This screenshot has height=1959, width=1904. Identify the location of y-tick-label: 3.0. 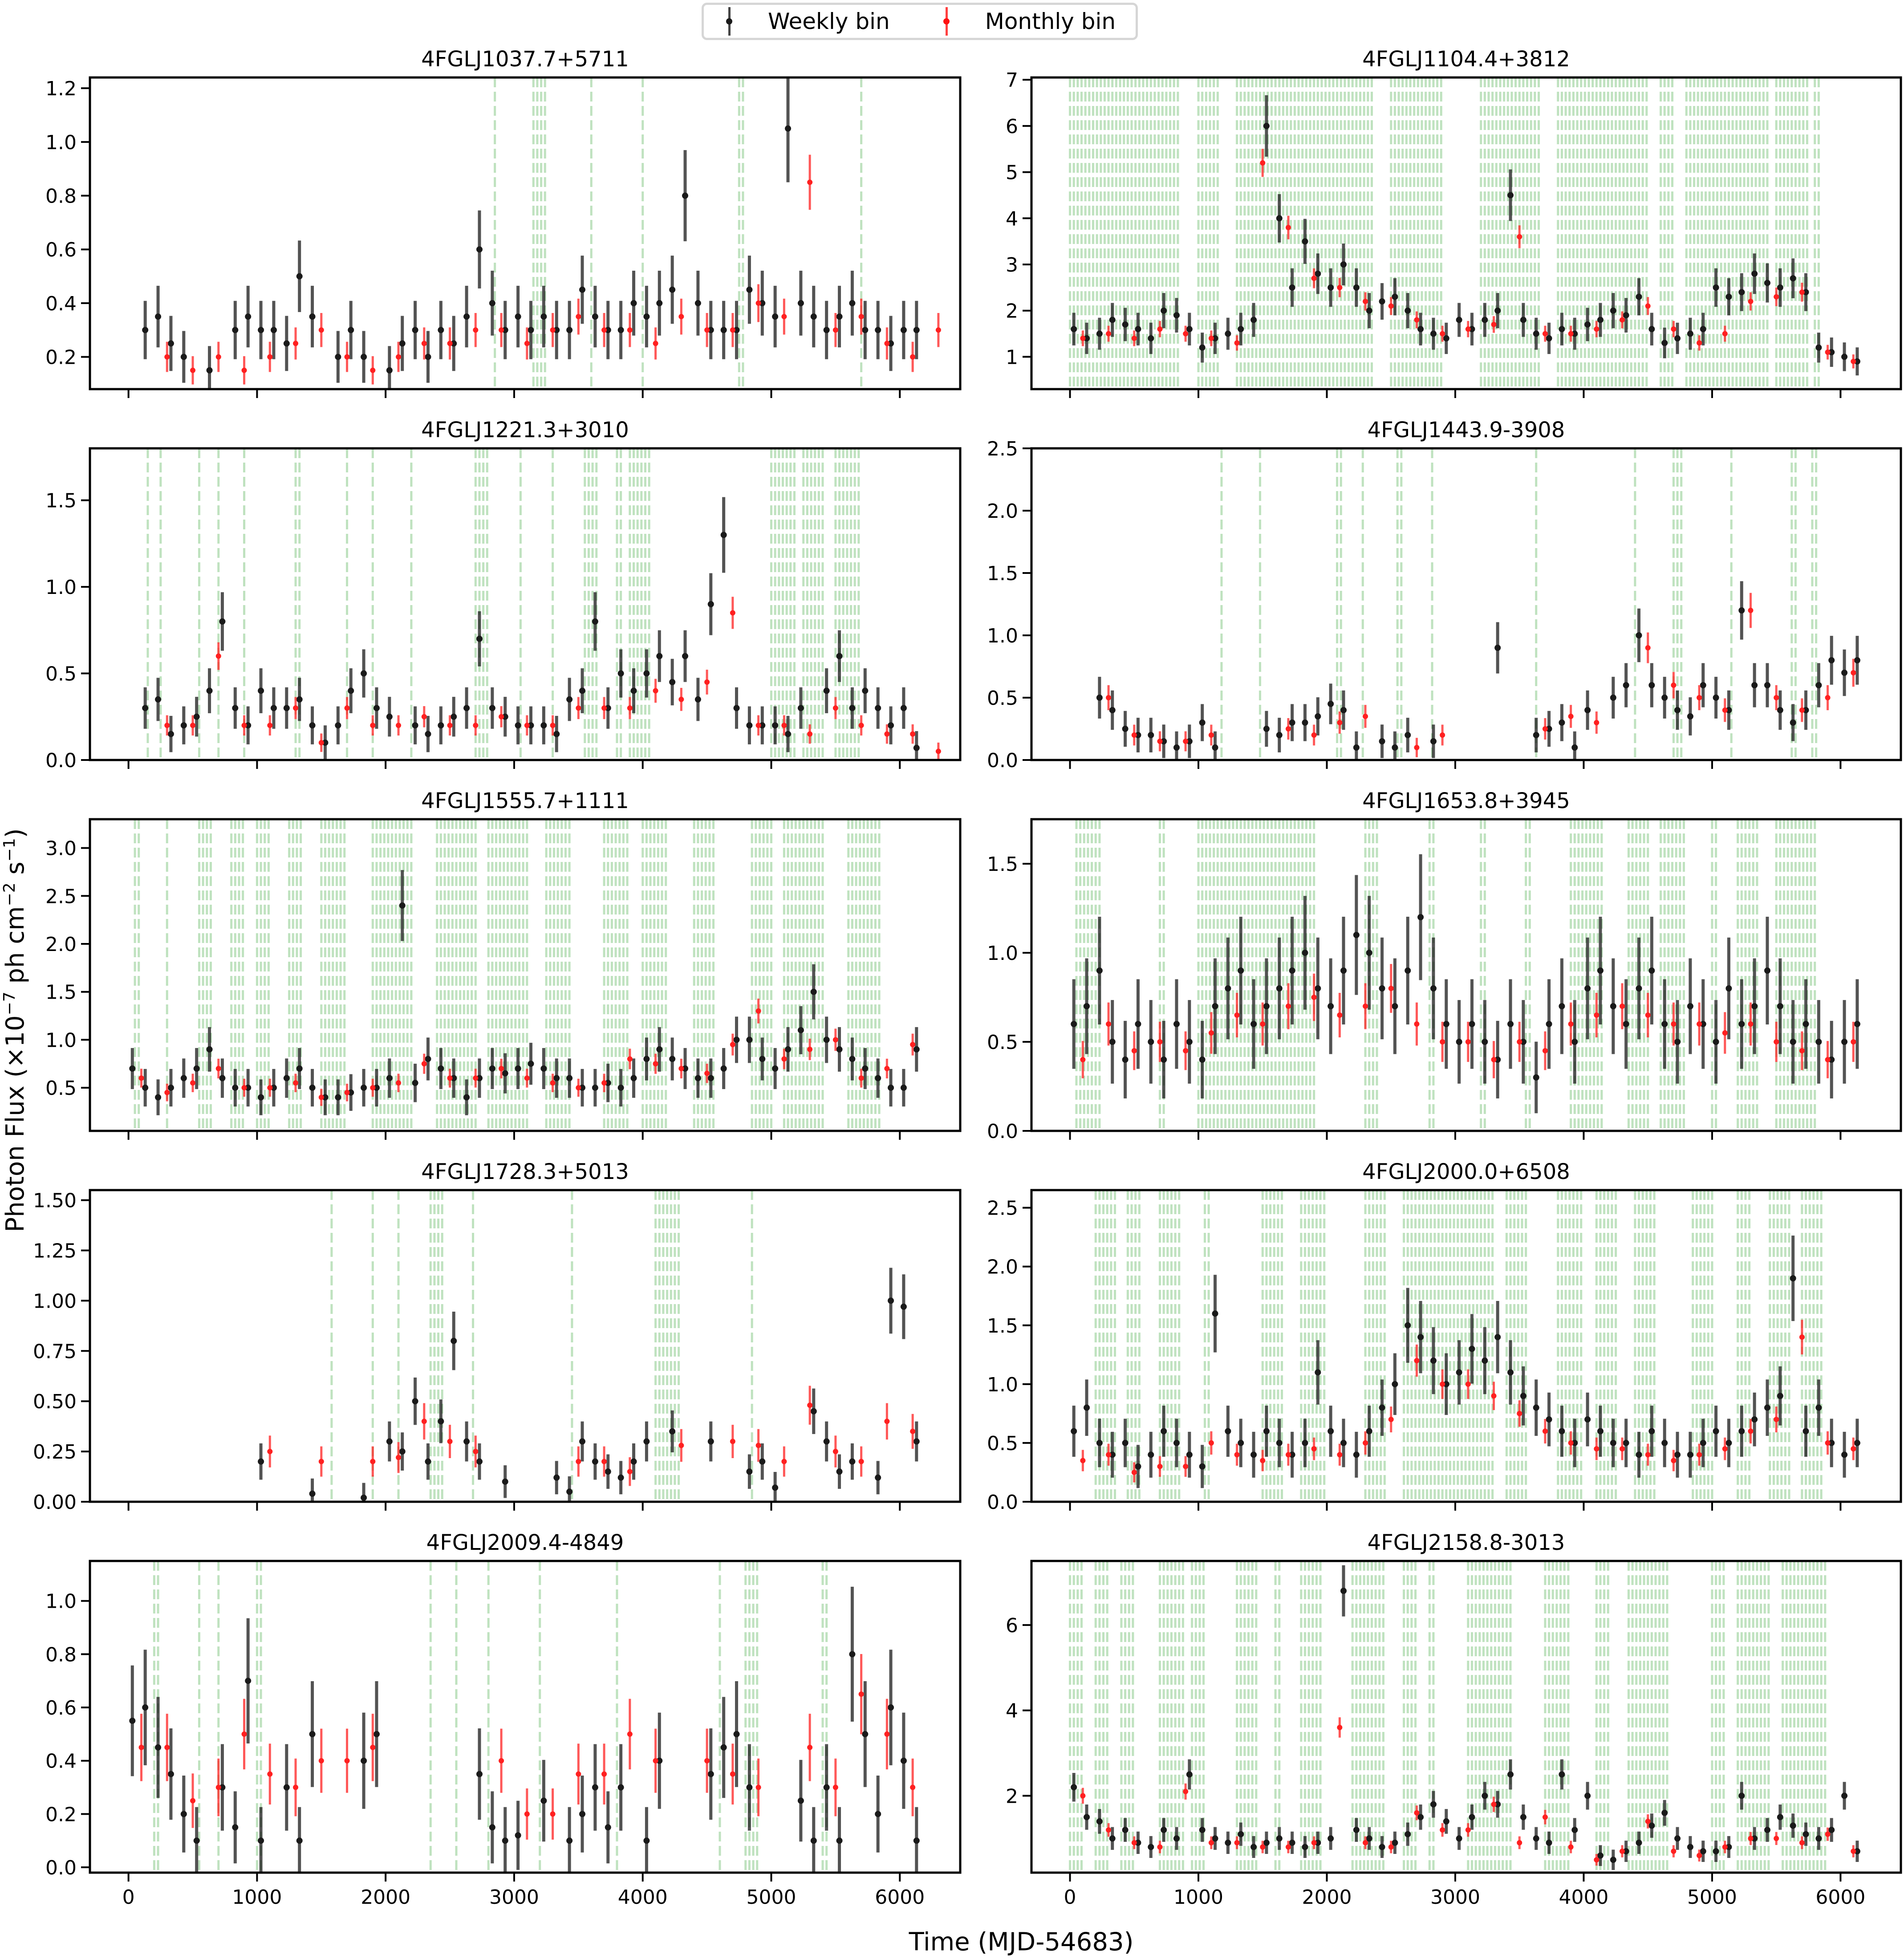
(61, 848).